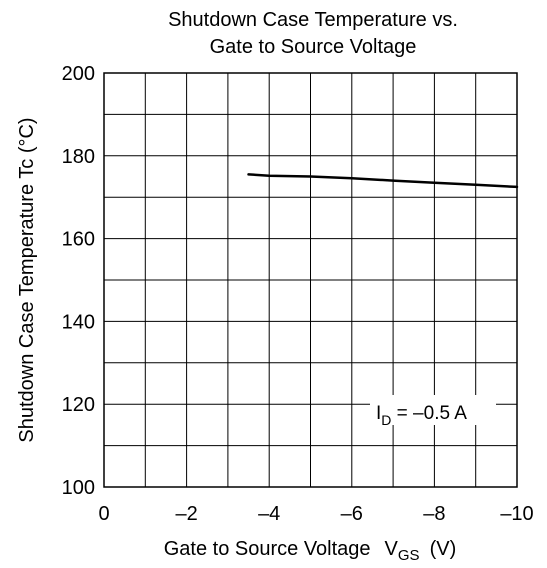 This screenshot has width=547, height=568. Describe the element at coordinates (313, 20) in the screenshot. I see `chart-title-line-1: Shutdown Case Temperature vs.` at that location.